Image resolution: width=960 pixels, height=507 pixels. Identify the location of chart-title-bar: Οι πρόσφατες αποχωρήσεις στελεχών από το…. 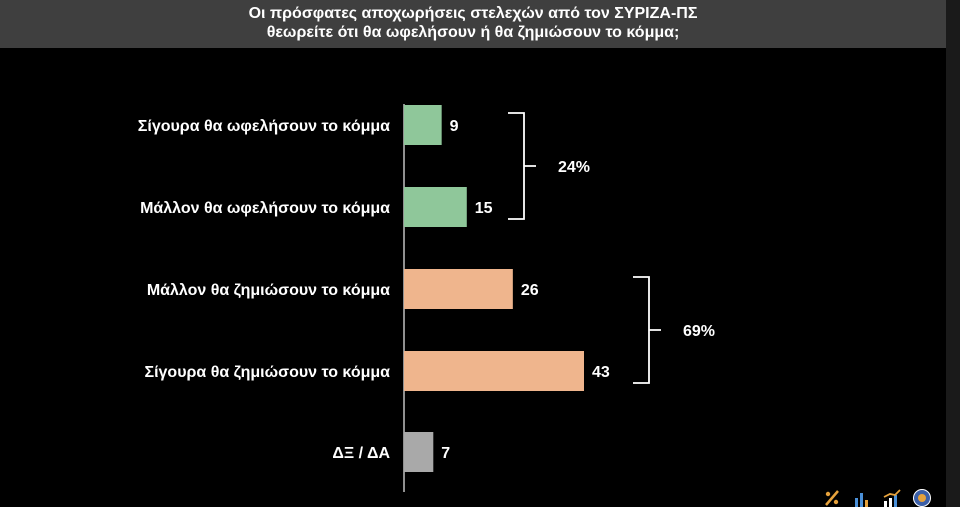
(473, 24).